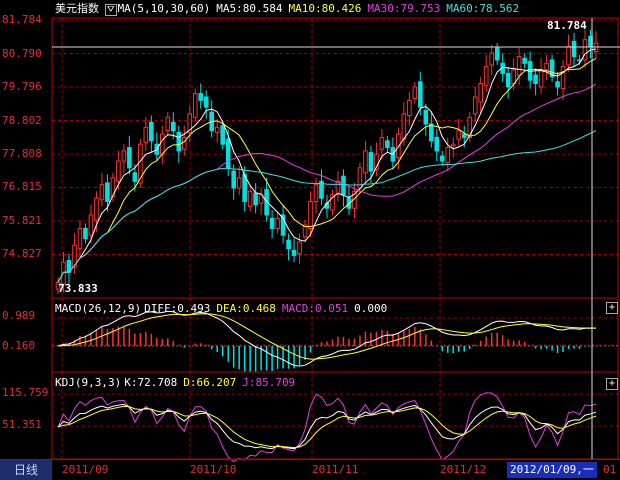  Describe the element at coordinates (19, 345) in the screenshot. I see `macd-ytick-2: 0.160` at that location.